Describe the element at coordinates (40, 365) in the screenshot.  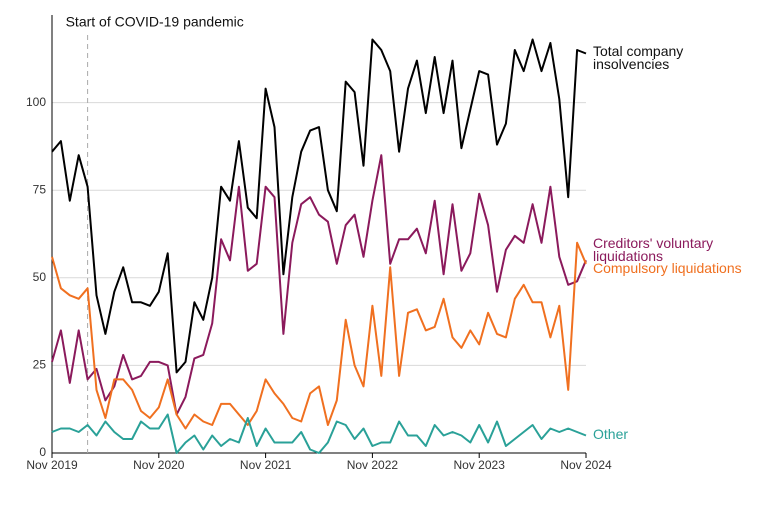
I see `y-tick-label: 25` at that location.